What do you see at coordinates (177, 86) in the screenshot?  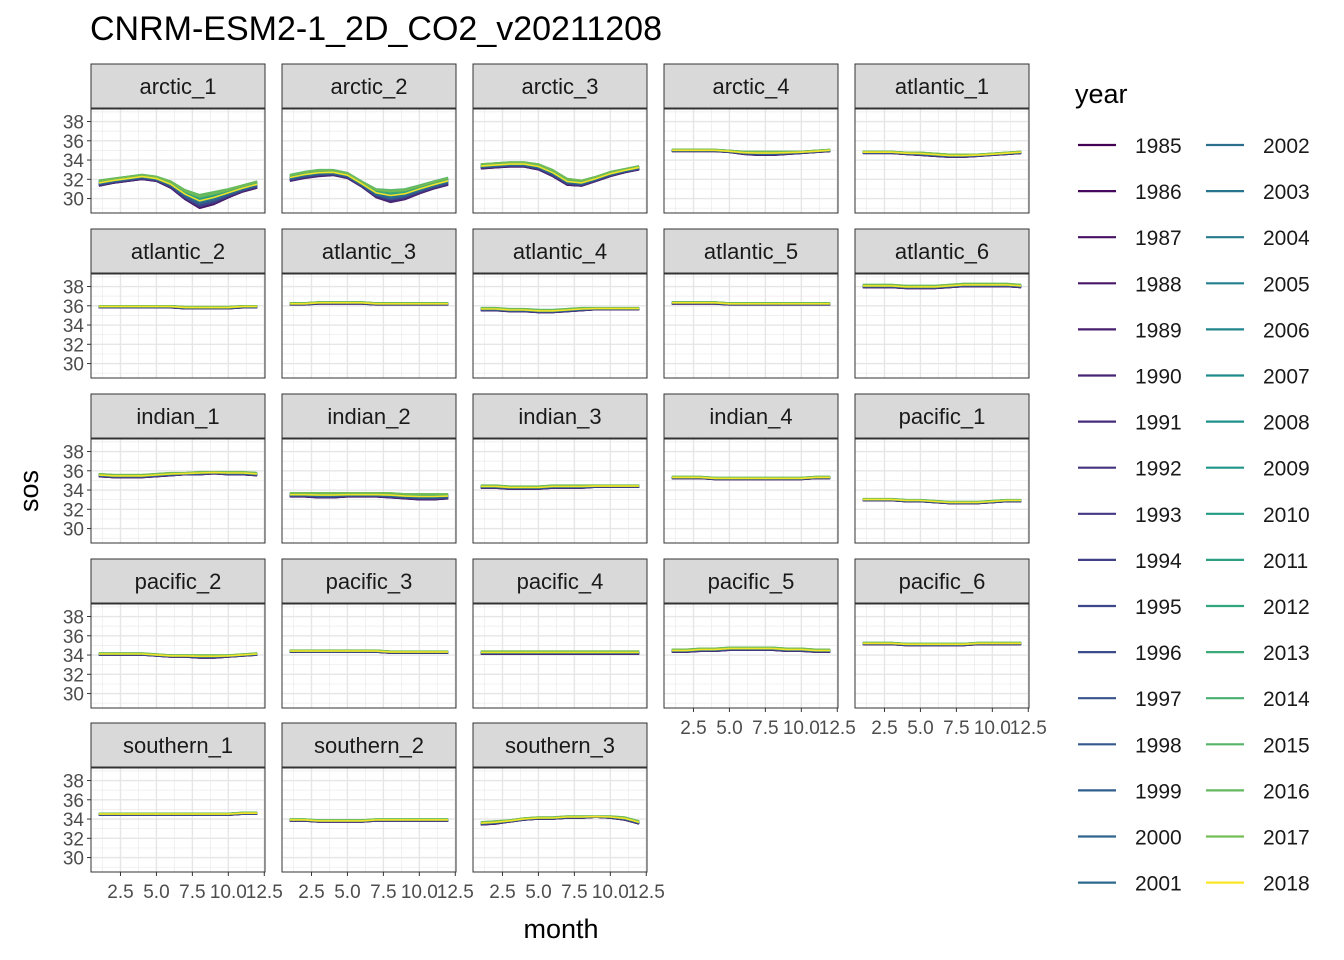 I see `facet-label: arctic_1` at bounding box center [177, 86].